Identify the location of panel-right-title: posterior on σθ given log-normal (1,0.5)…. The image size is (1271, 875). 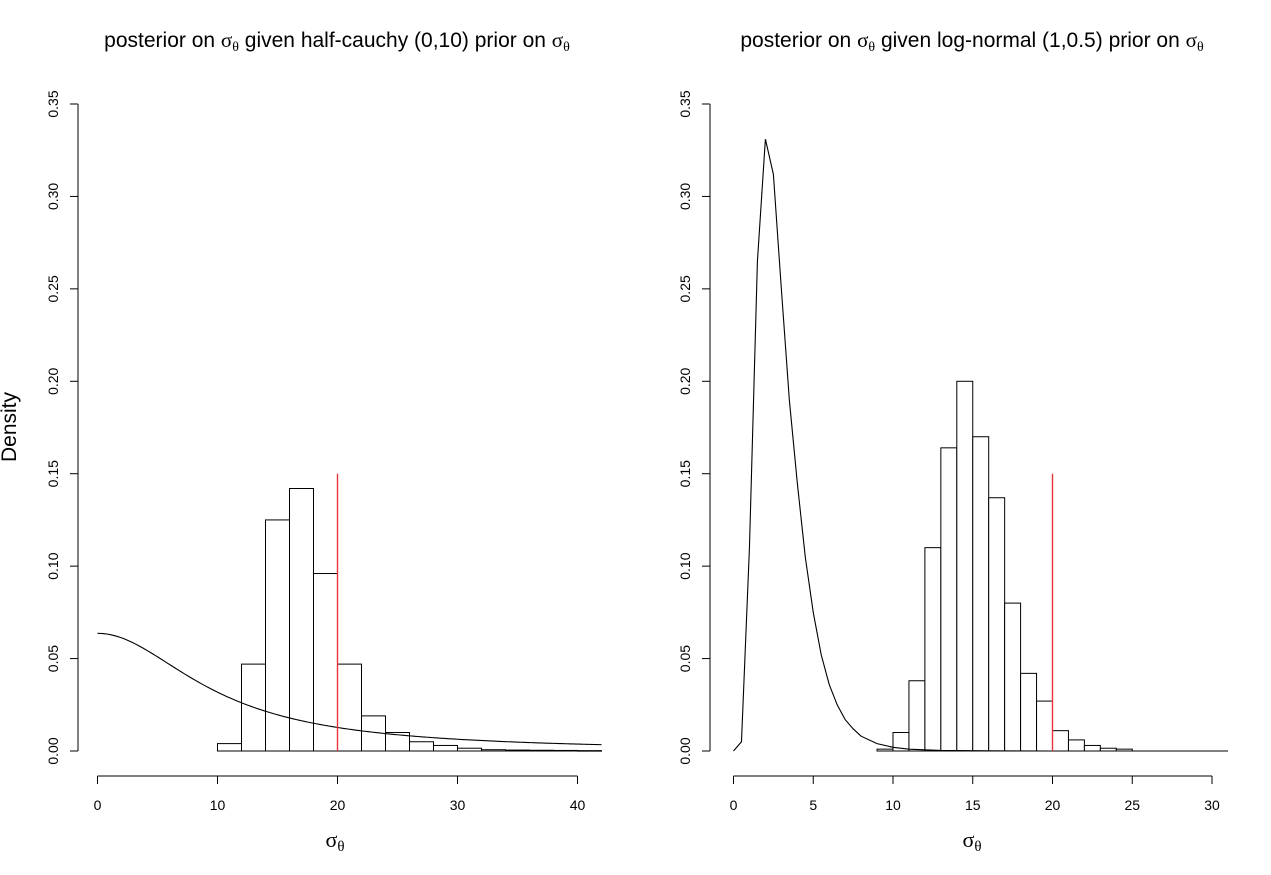
(972, 41).